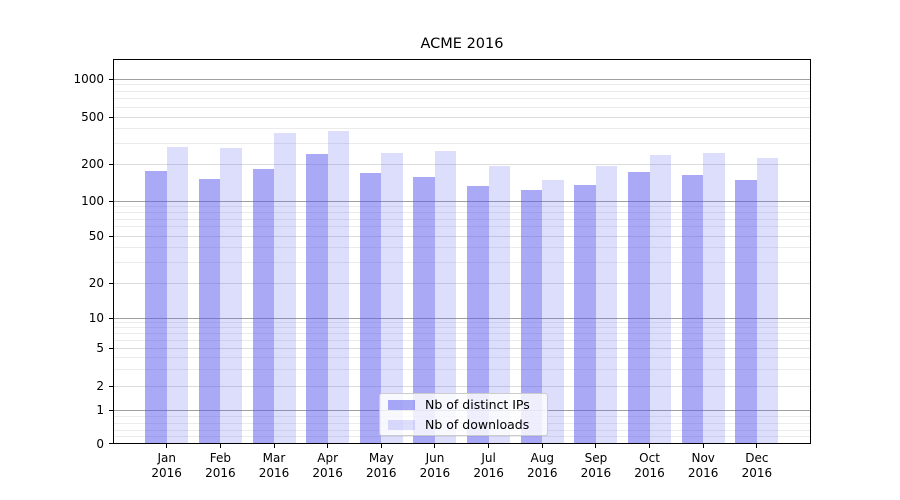 This screenshot has width=900, height=500. Describe the element at coordinates (370, 308) in the screenshot. I see `bar-nb-of-distinct-ips-may` at that location.